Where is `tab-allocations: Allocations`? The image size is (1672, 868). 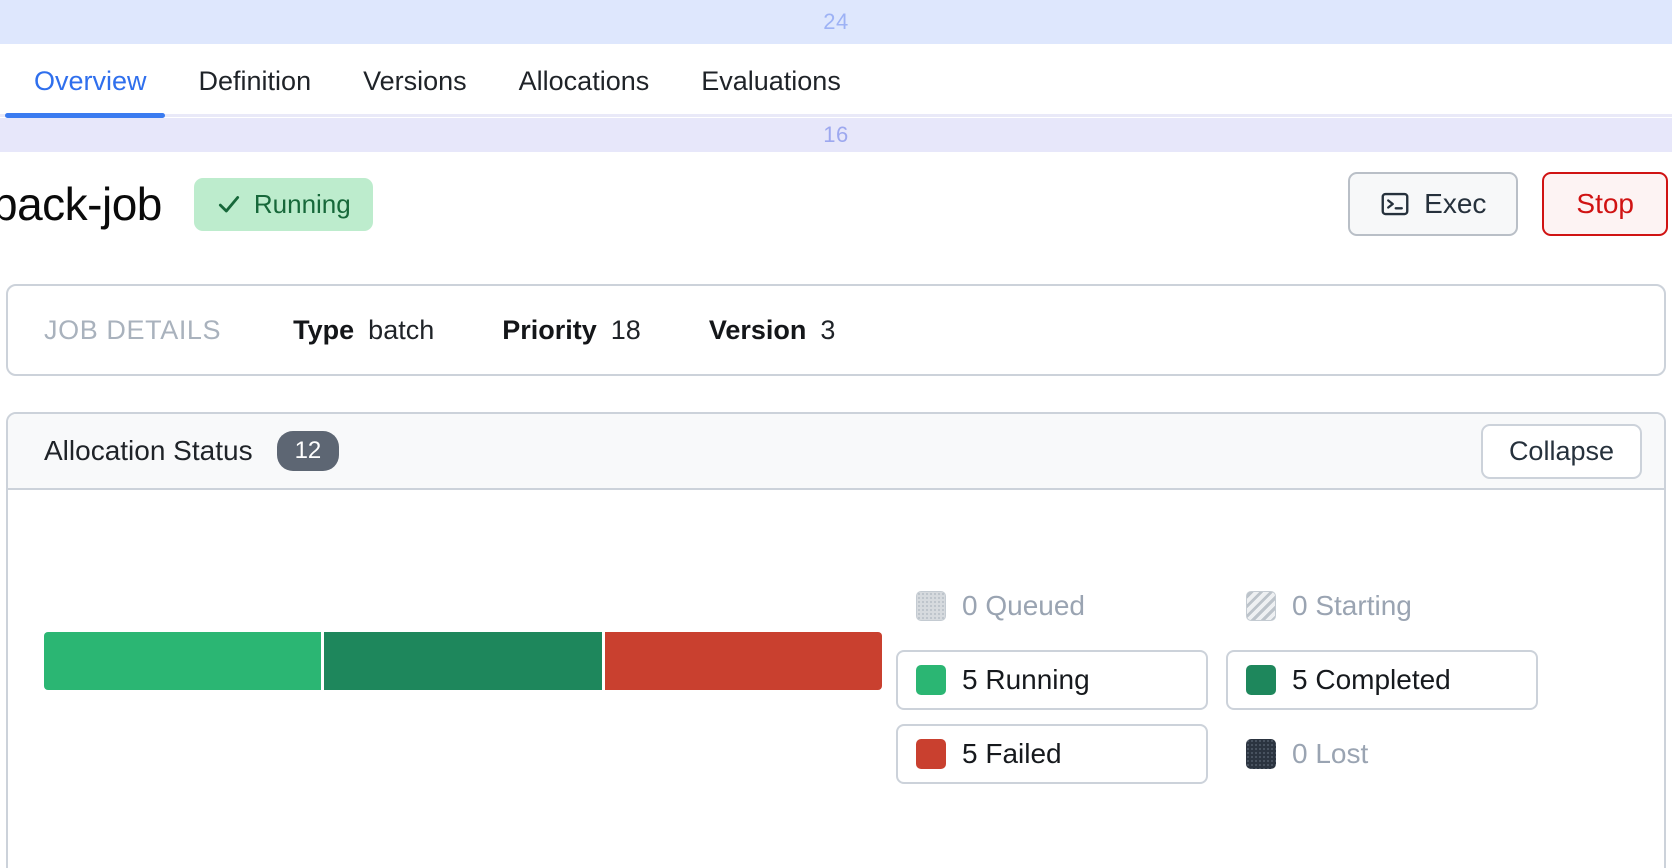
tab-allocations: Allocations is located at coordinates (584, 81).